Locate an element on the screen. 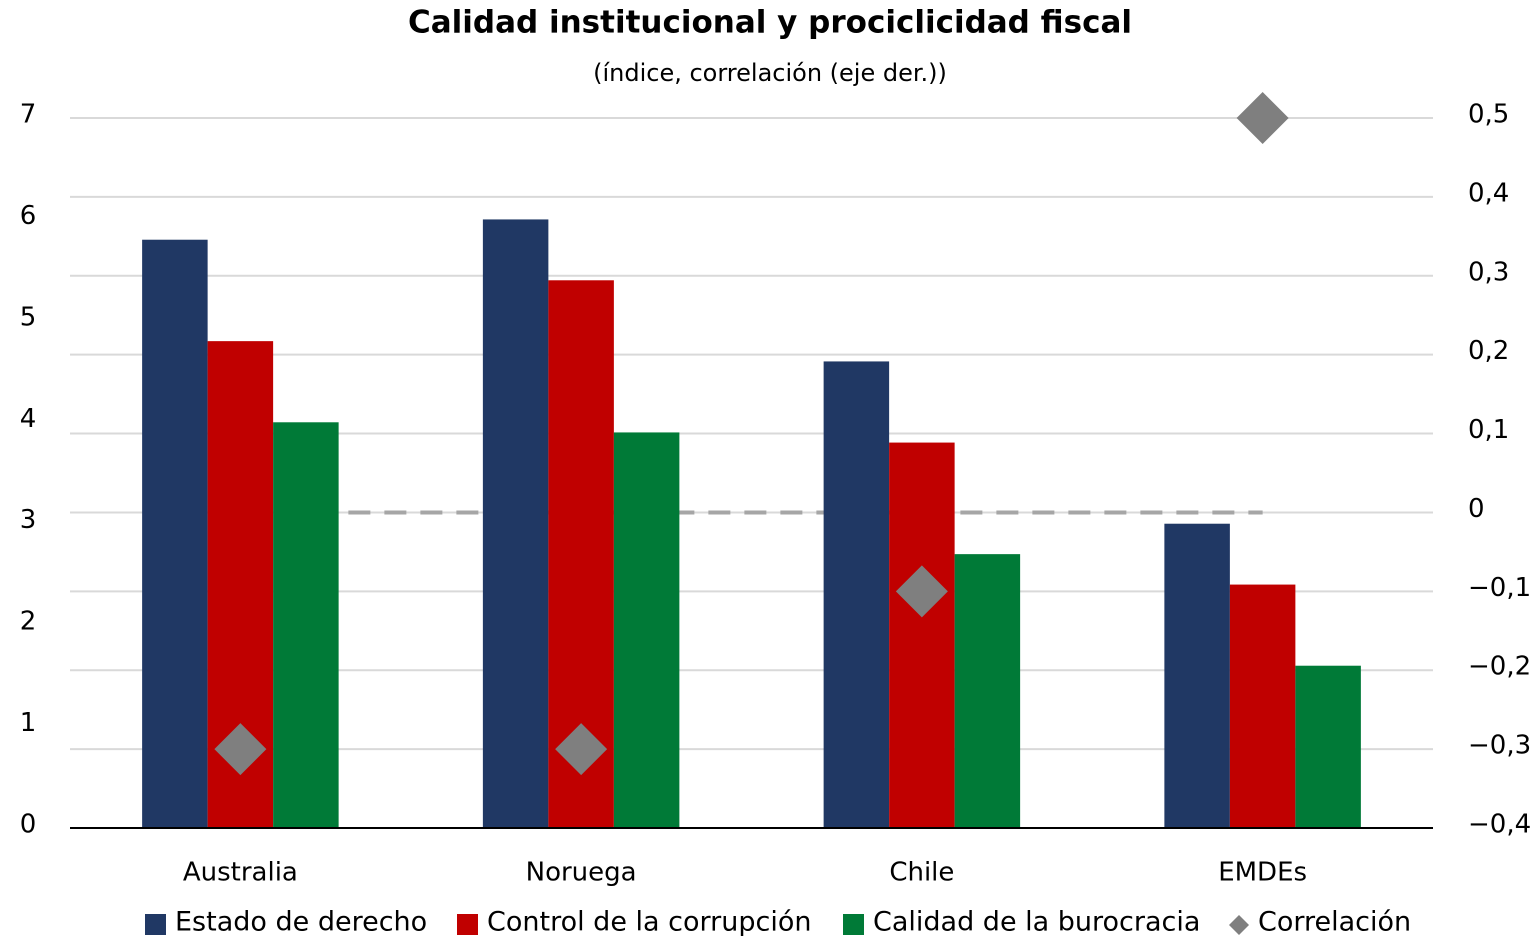 This screenshot has height=939, width=1531. y-tick-label: 3 is located at coordinates (28, 520).